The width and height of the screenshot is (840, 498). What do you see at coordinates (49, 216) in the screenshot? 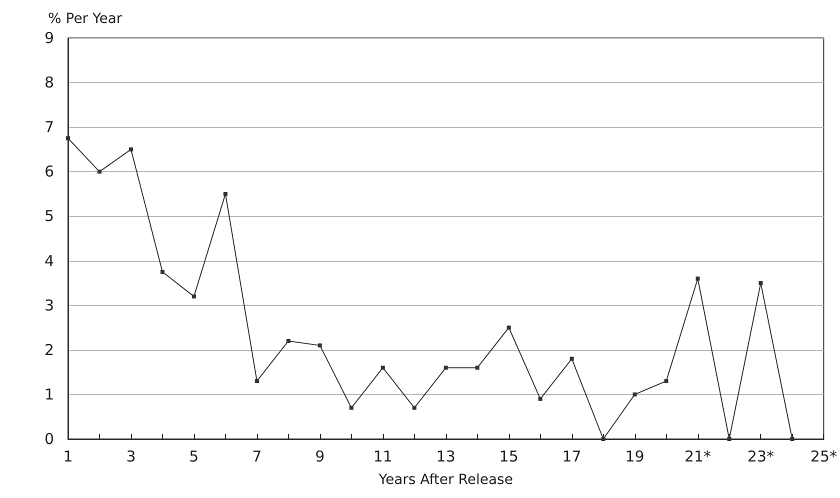
I see `y-tick-label: 5` at bounding box center [49, 216].